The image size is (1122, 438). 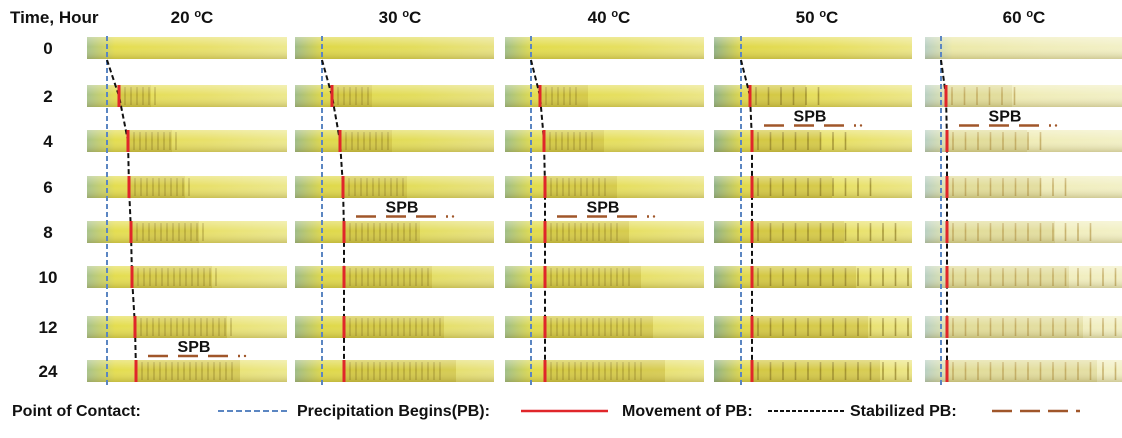 What do you see at coordinates (76, 411) in the screenshot?
I see `legend-point-of-contact-label: Point of Contact:` at bounding box center [76, 411].